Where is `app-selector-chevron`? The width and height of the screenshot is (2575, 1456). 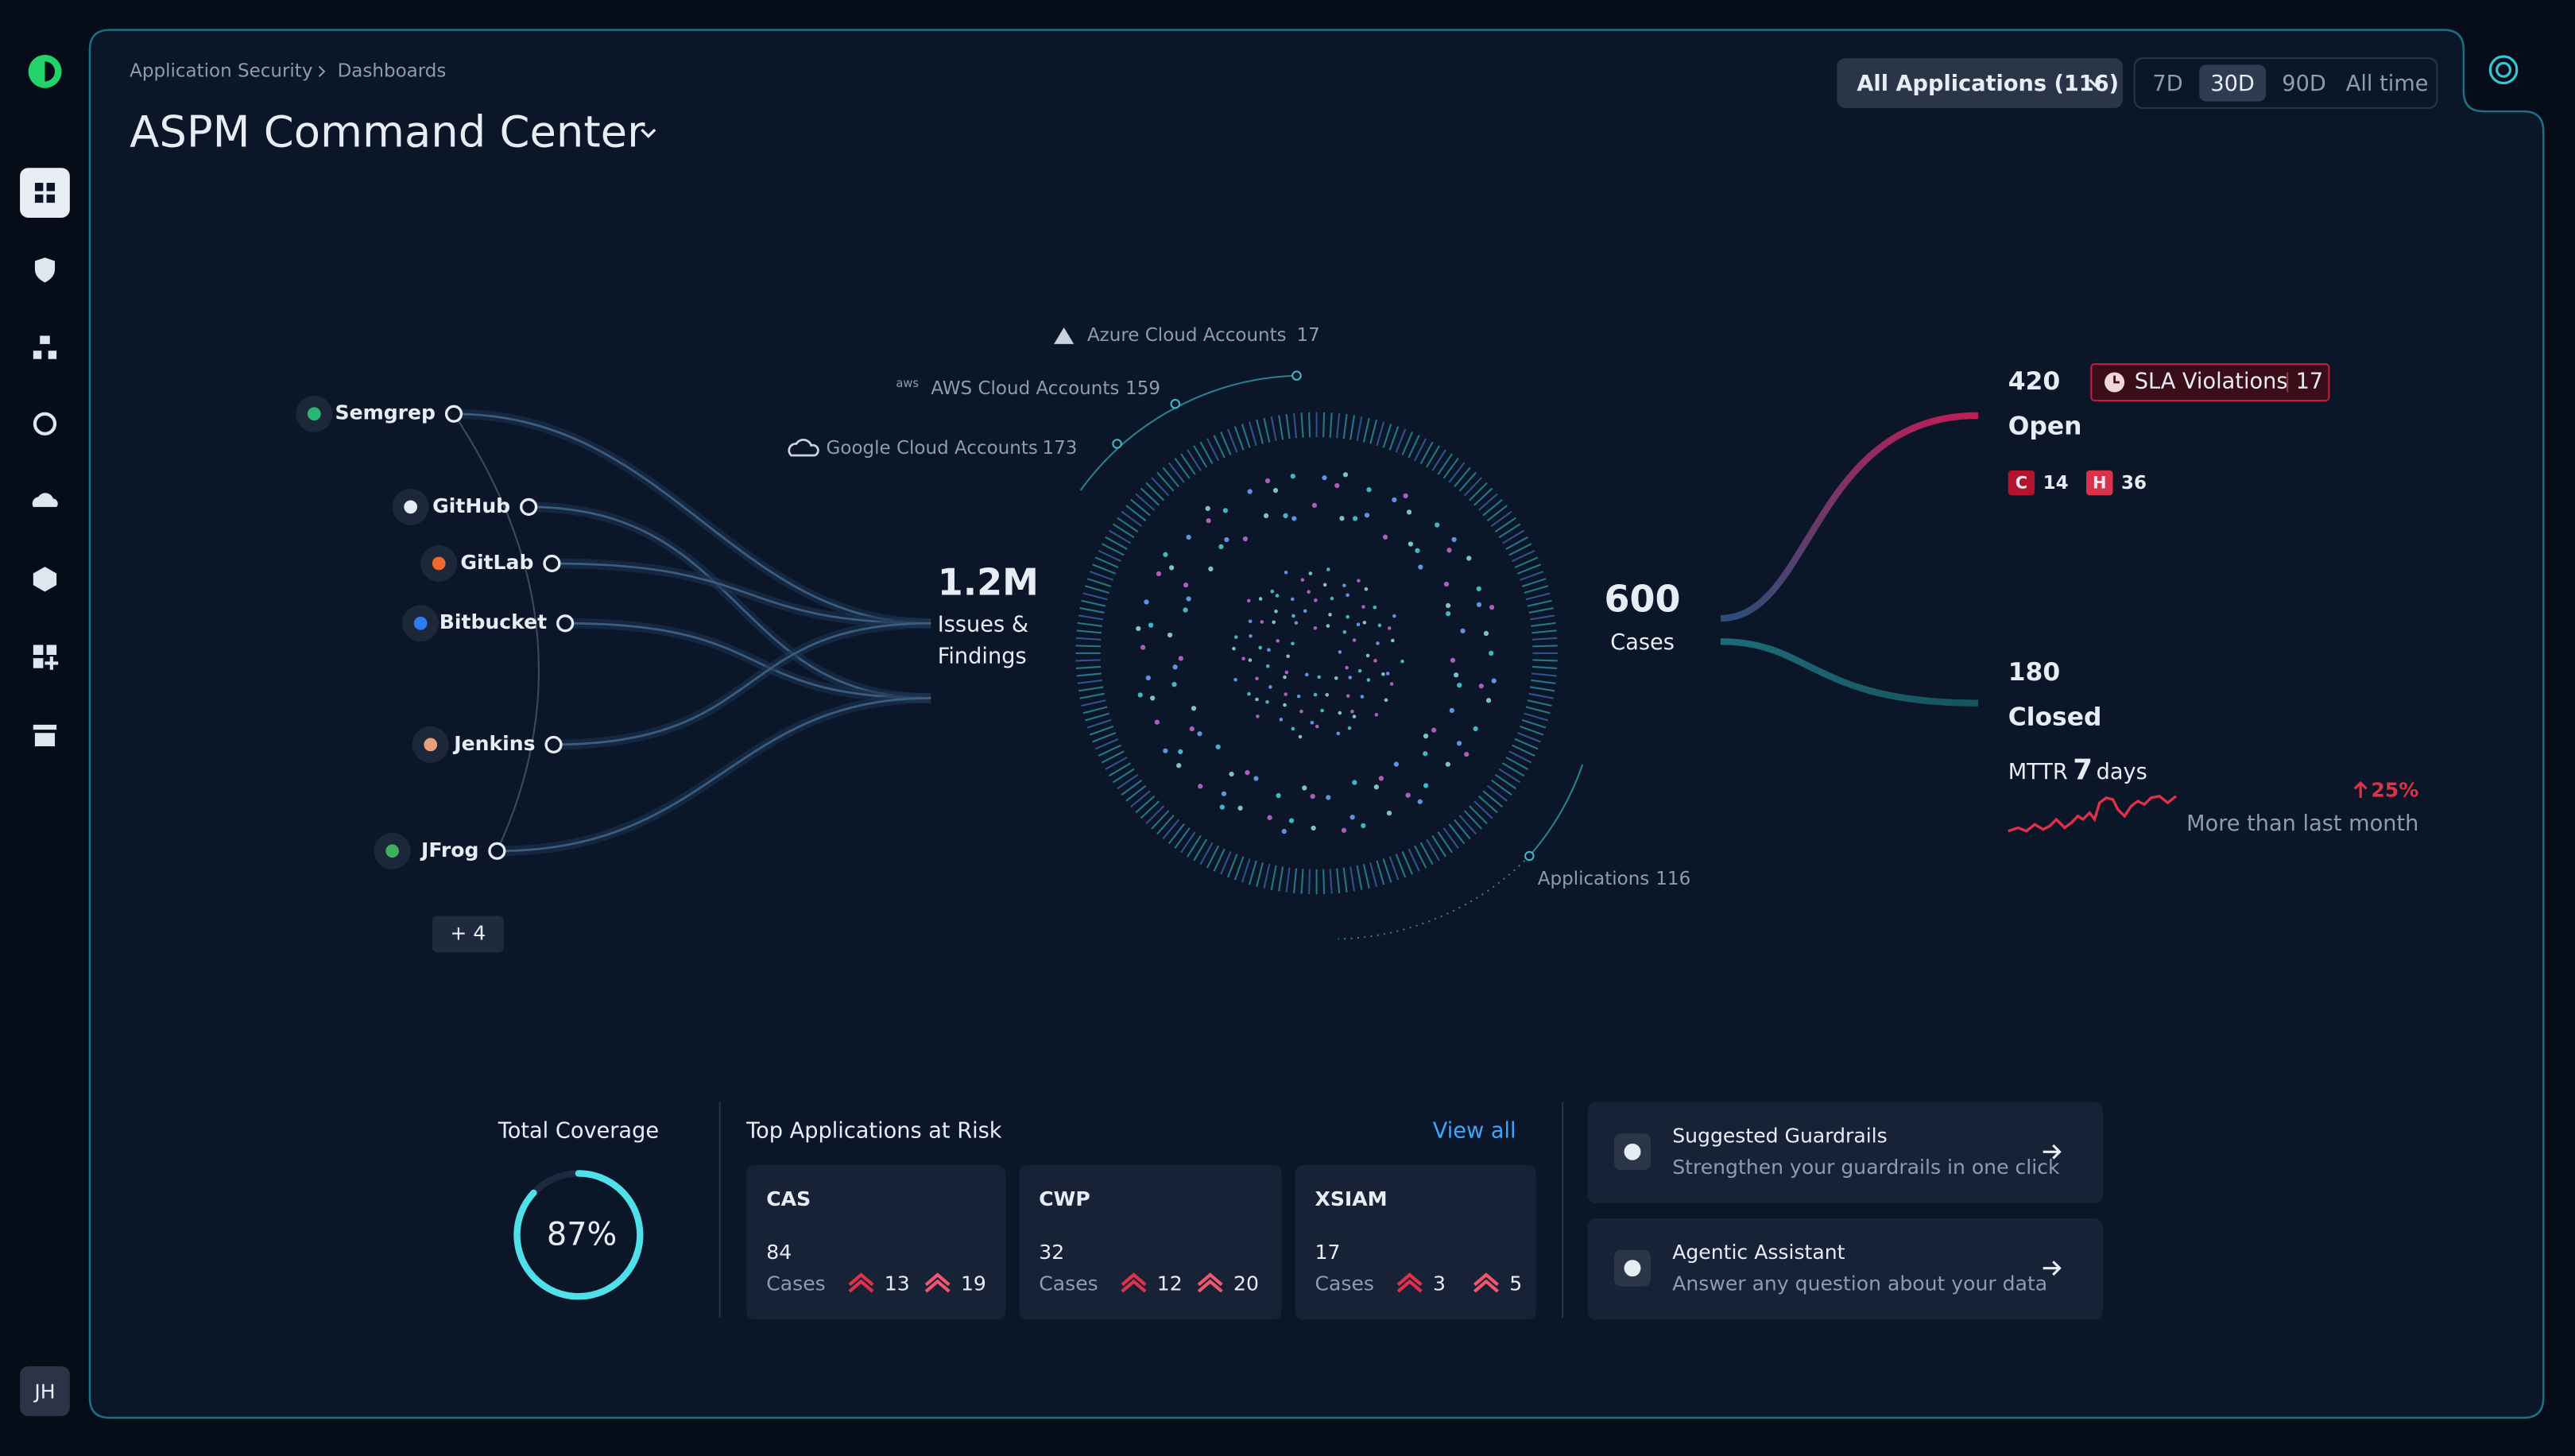
app-selector-chevron is located at coordinates (2095, 83).